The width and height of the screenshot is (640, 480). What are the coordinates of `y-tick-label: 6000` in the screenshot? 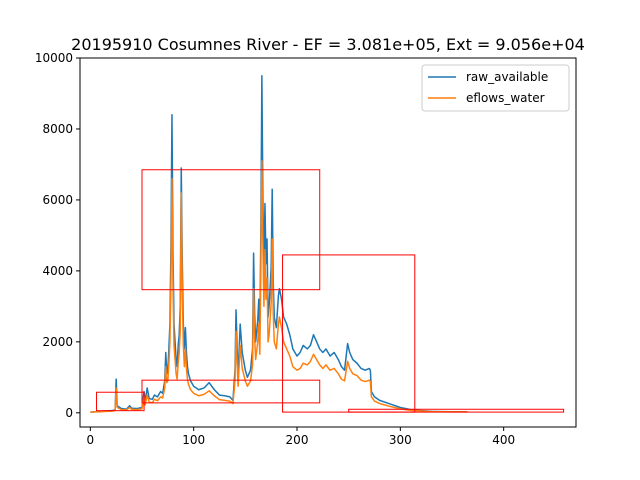 It's located at (57, 200).